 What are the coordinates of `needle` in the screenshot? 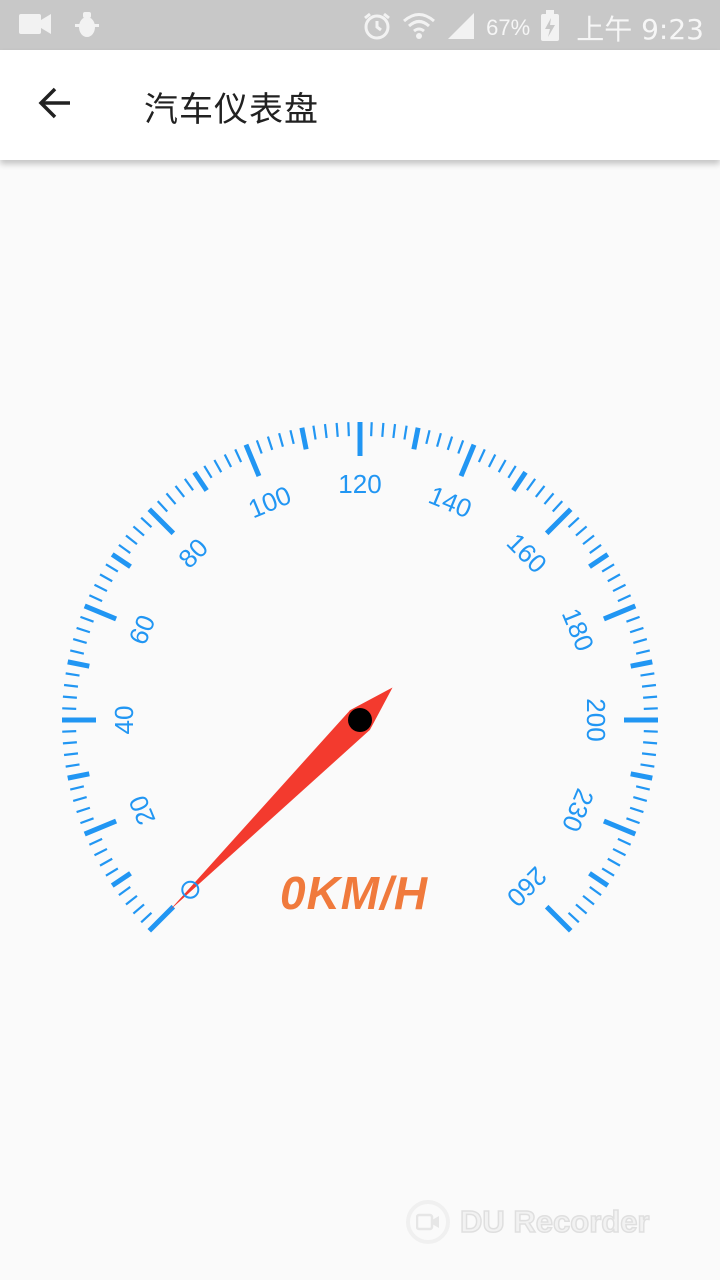 It's located at (281, 799).